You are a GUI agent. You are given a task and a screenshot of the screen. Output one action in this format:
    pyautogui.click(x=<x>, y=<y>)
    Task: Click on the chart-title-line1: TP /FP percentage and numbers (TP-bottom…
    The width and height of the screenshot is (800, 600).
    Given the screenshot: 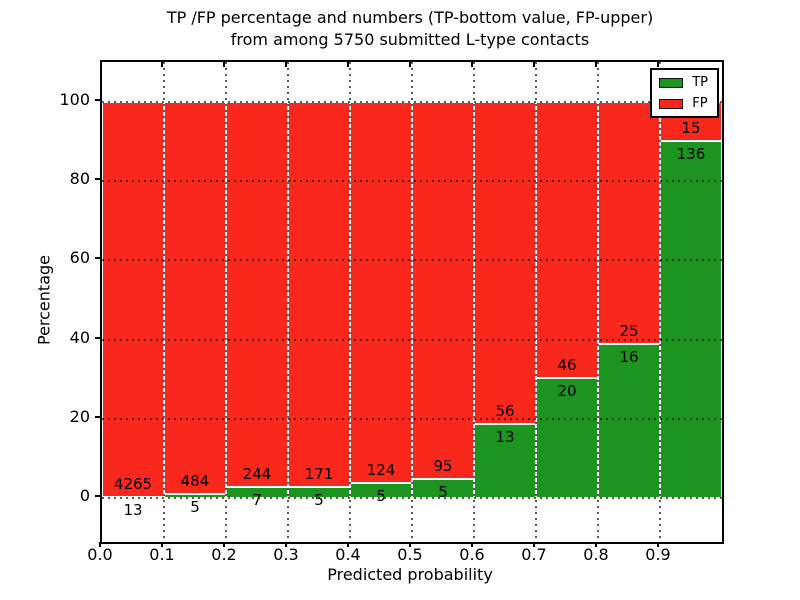 What is the action you would take?
    pyautogui.click(x=410, y=17)
    